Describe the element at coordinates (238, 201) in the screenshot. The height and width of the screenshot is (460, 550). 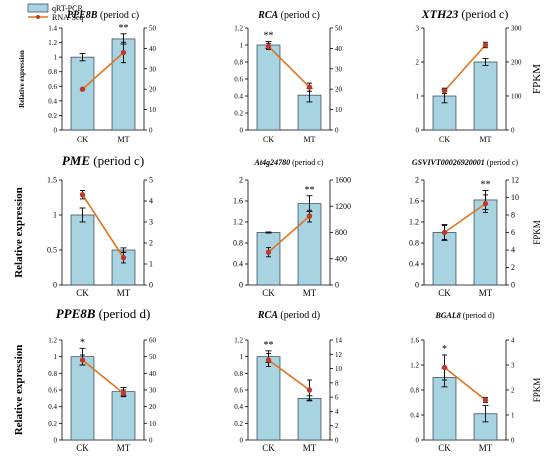
I see `y-tick-label: 1.6` at that location.